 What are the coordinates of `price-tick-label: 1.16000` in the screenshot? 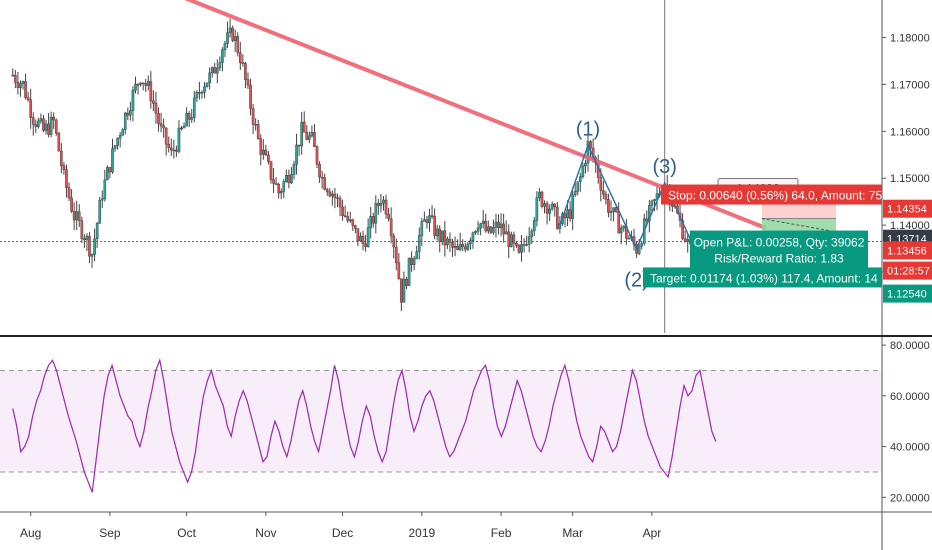 It's located at (910, 132).